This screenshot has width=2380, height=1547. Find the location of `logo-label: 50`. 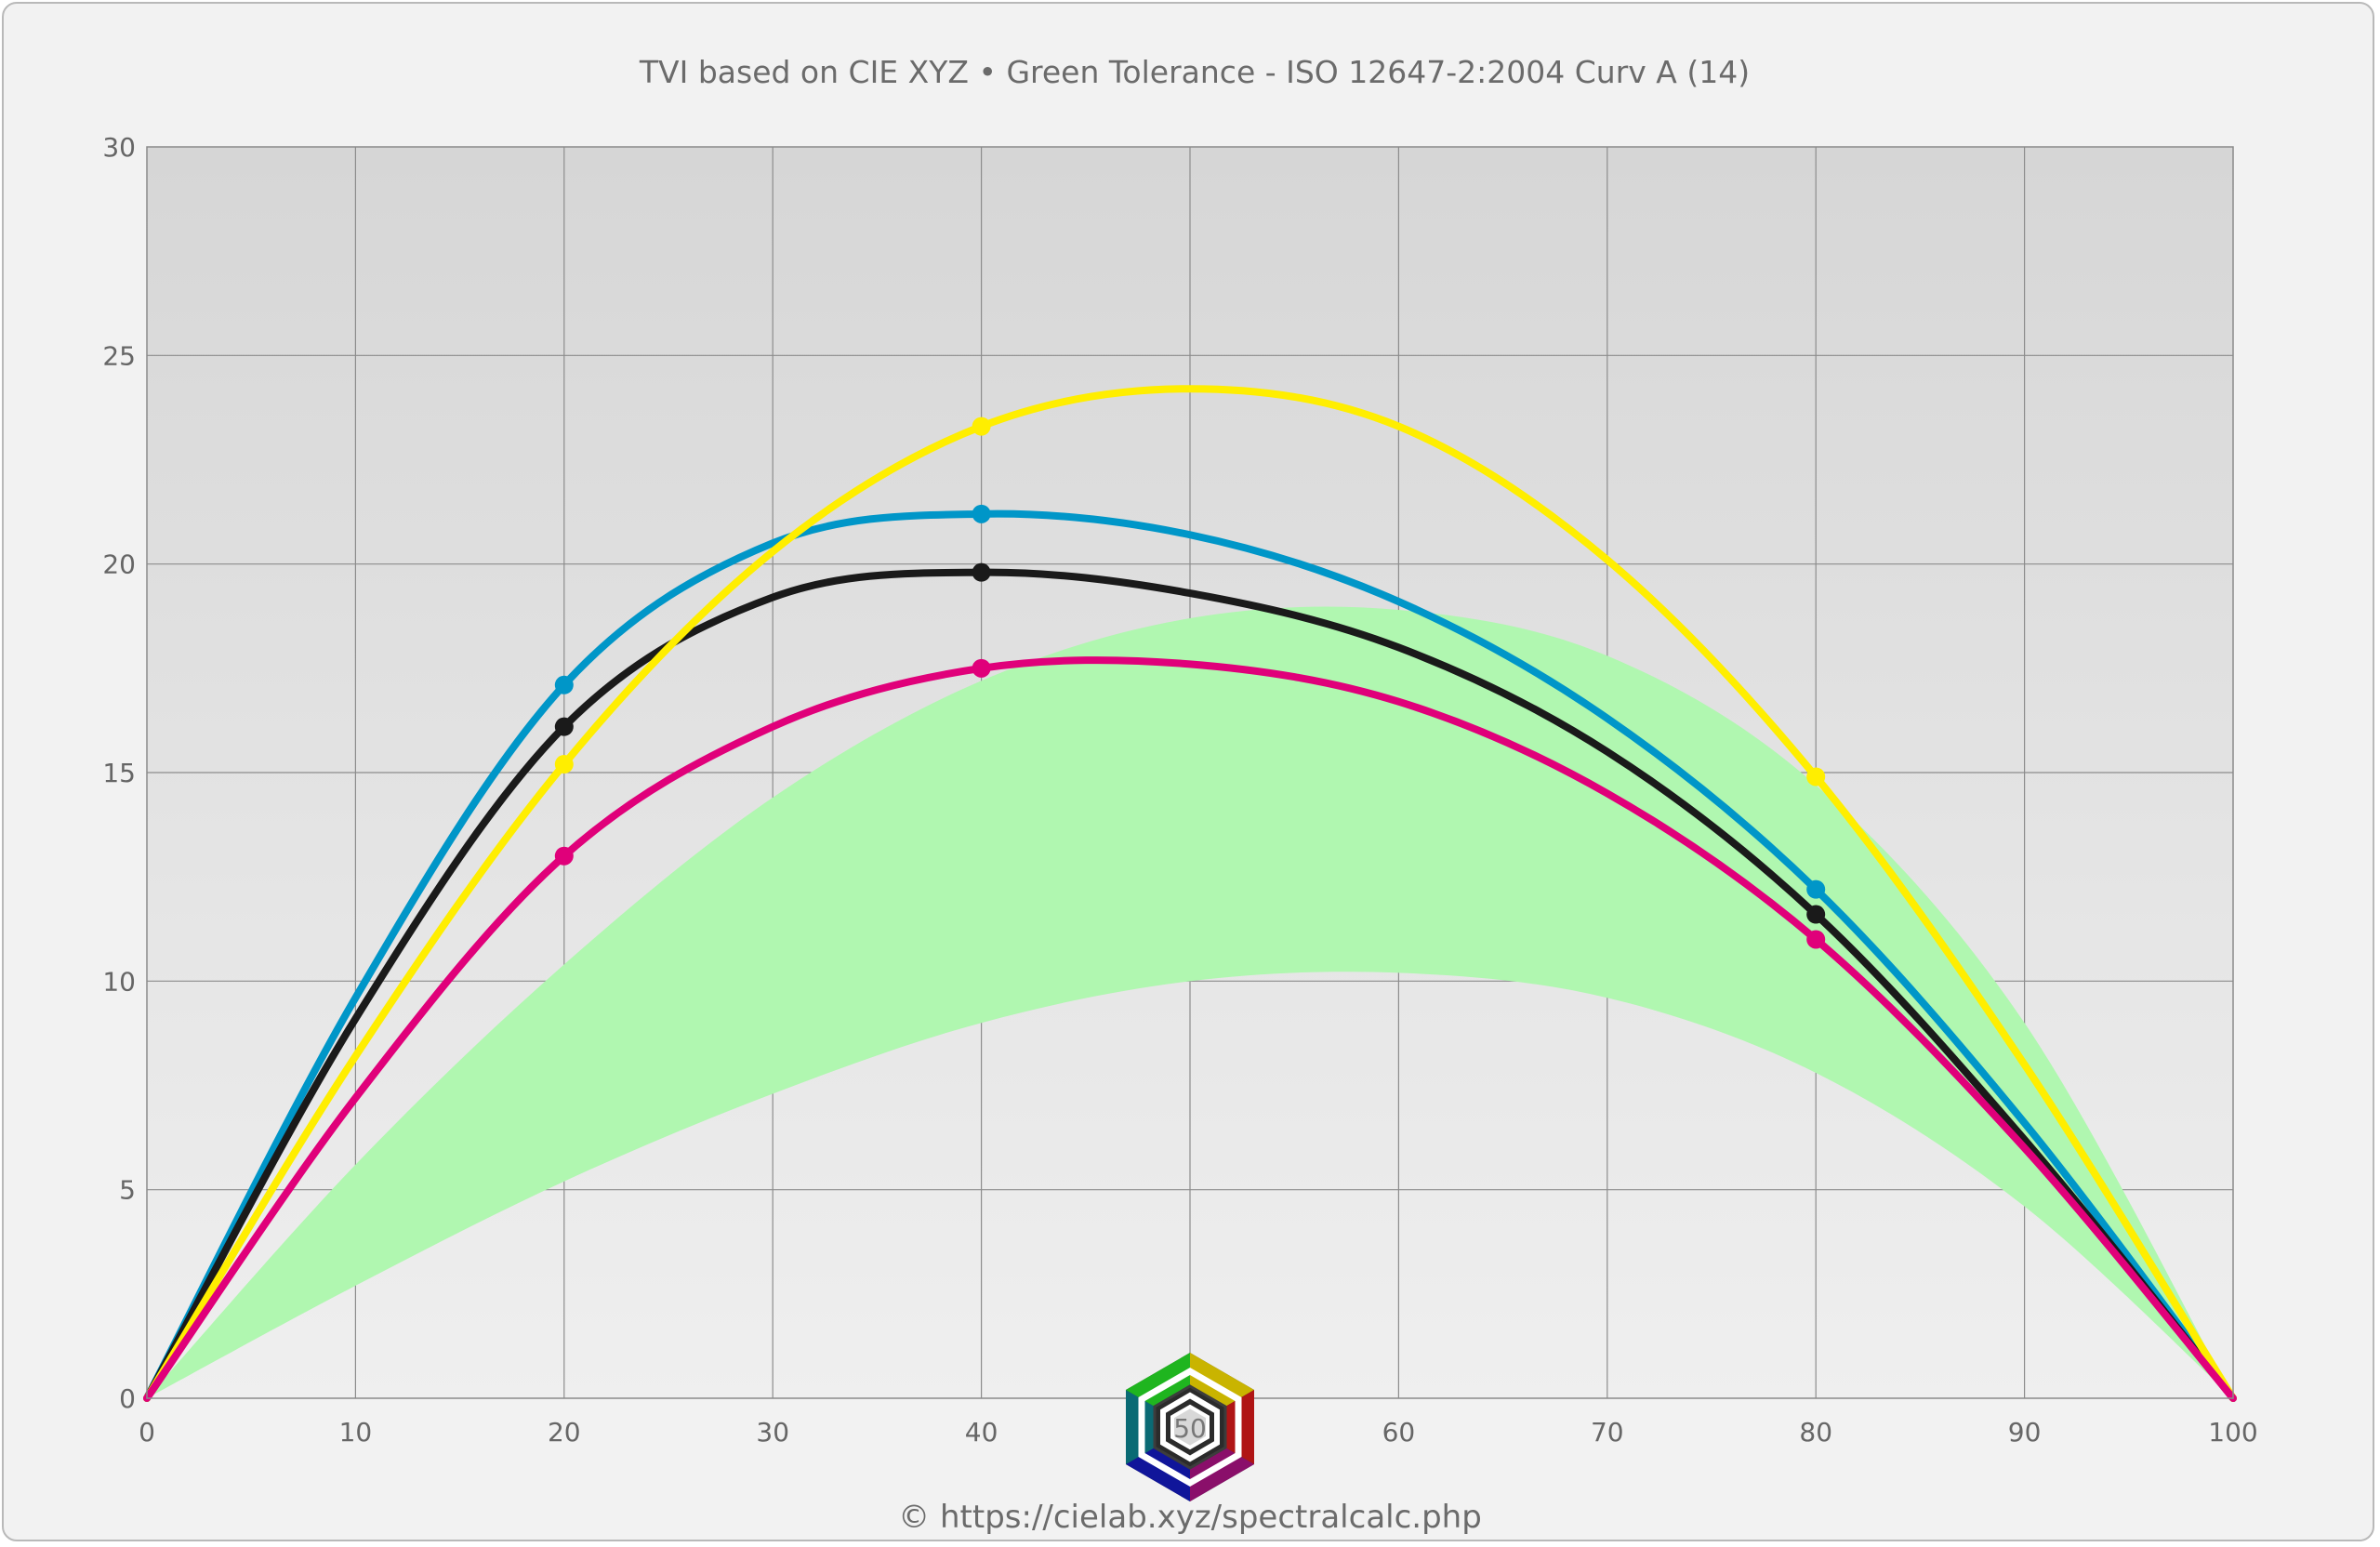

logo-label: 50 is located at coordinates (1190, 1428).